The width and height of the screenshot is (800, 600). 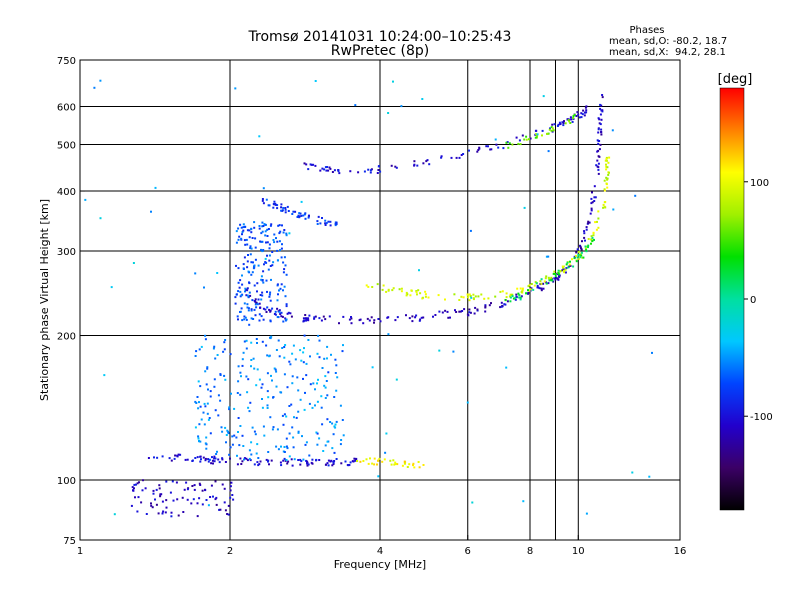 I want to click on stats-x-line: mean, sd,X: 94.2, 28.1, so click(x=667, y=52).